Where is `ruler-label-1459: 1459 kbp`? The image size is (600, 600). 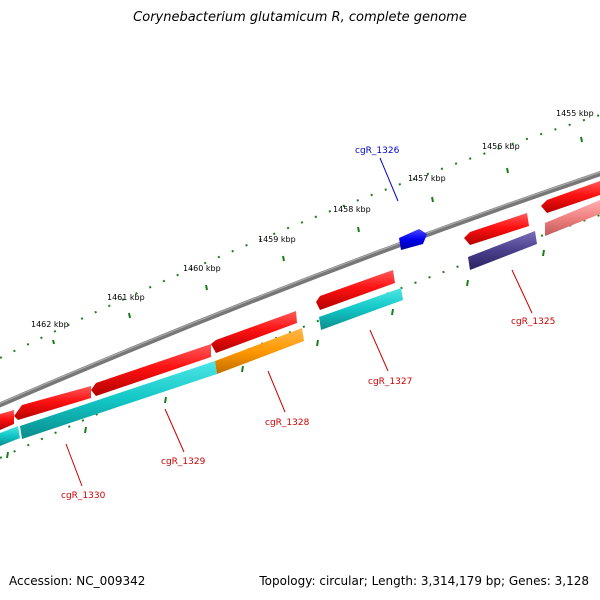
ruler-label-1459: 1459 kbp is located at coordinates (277, 239).